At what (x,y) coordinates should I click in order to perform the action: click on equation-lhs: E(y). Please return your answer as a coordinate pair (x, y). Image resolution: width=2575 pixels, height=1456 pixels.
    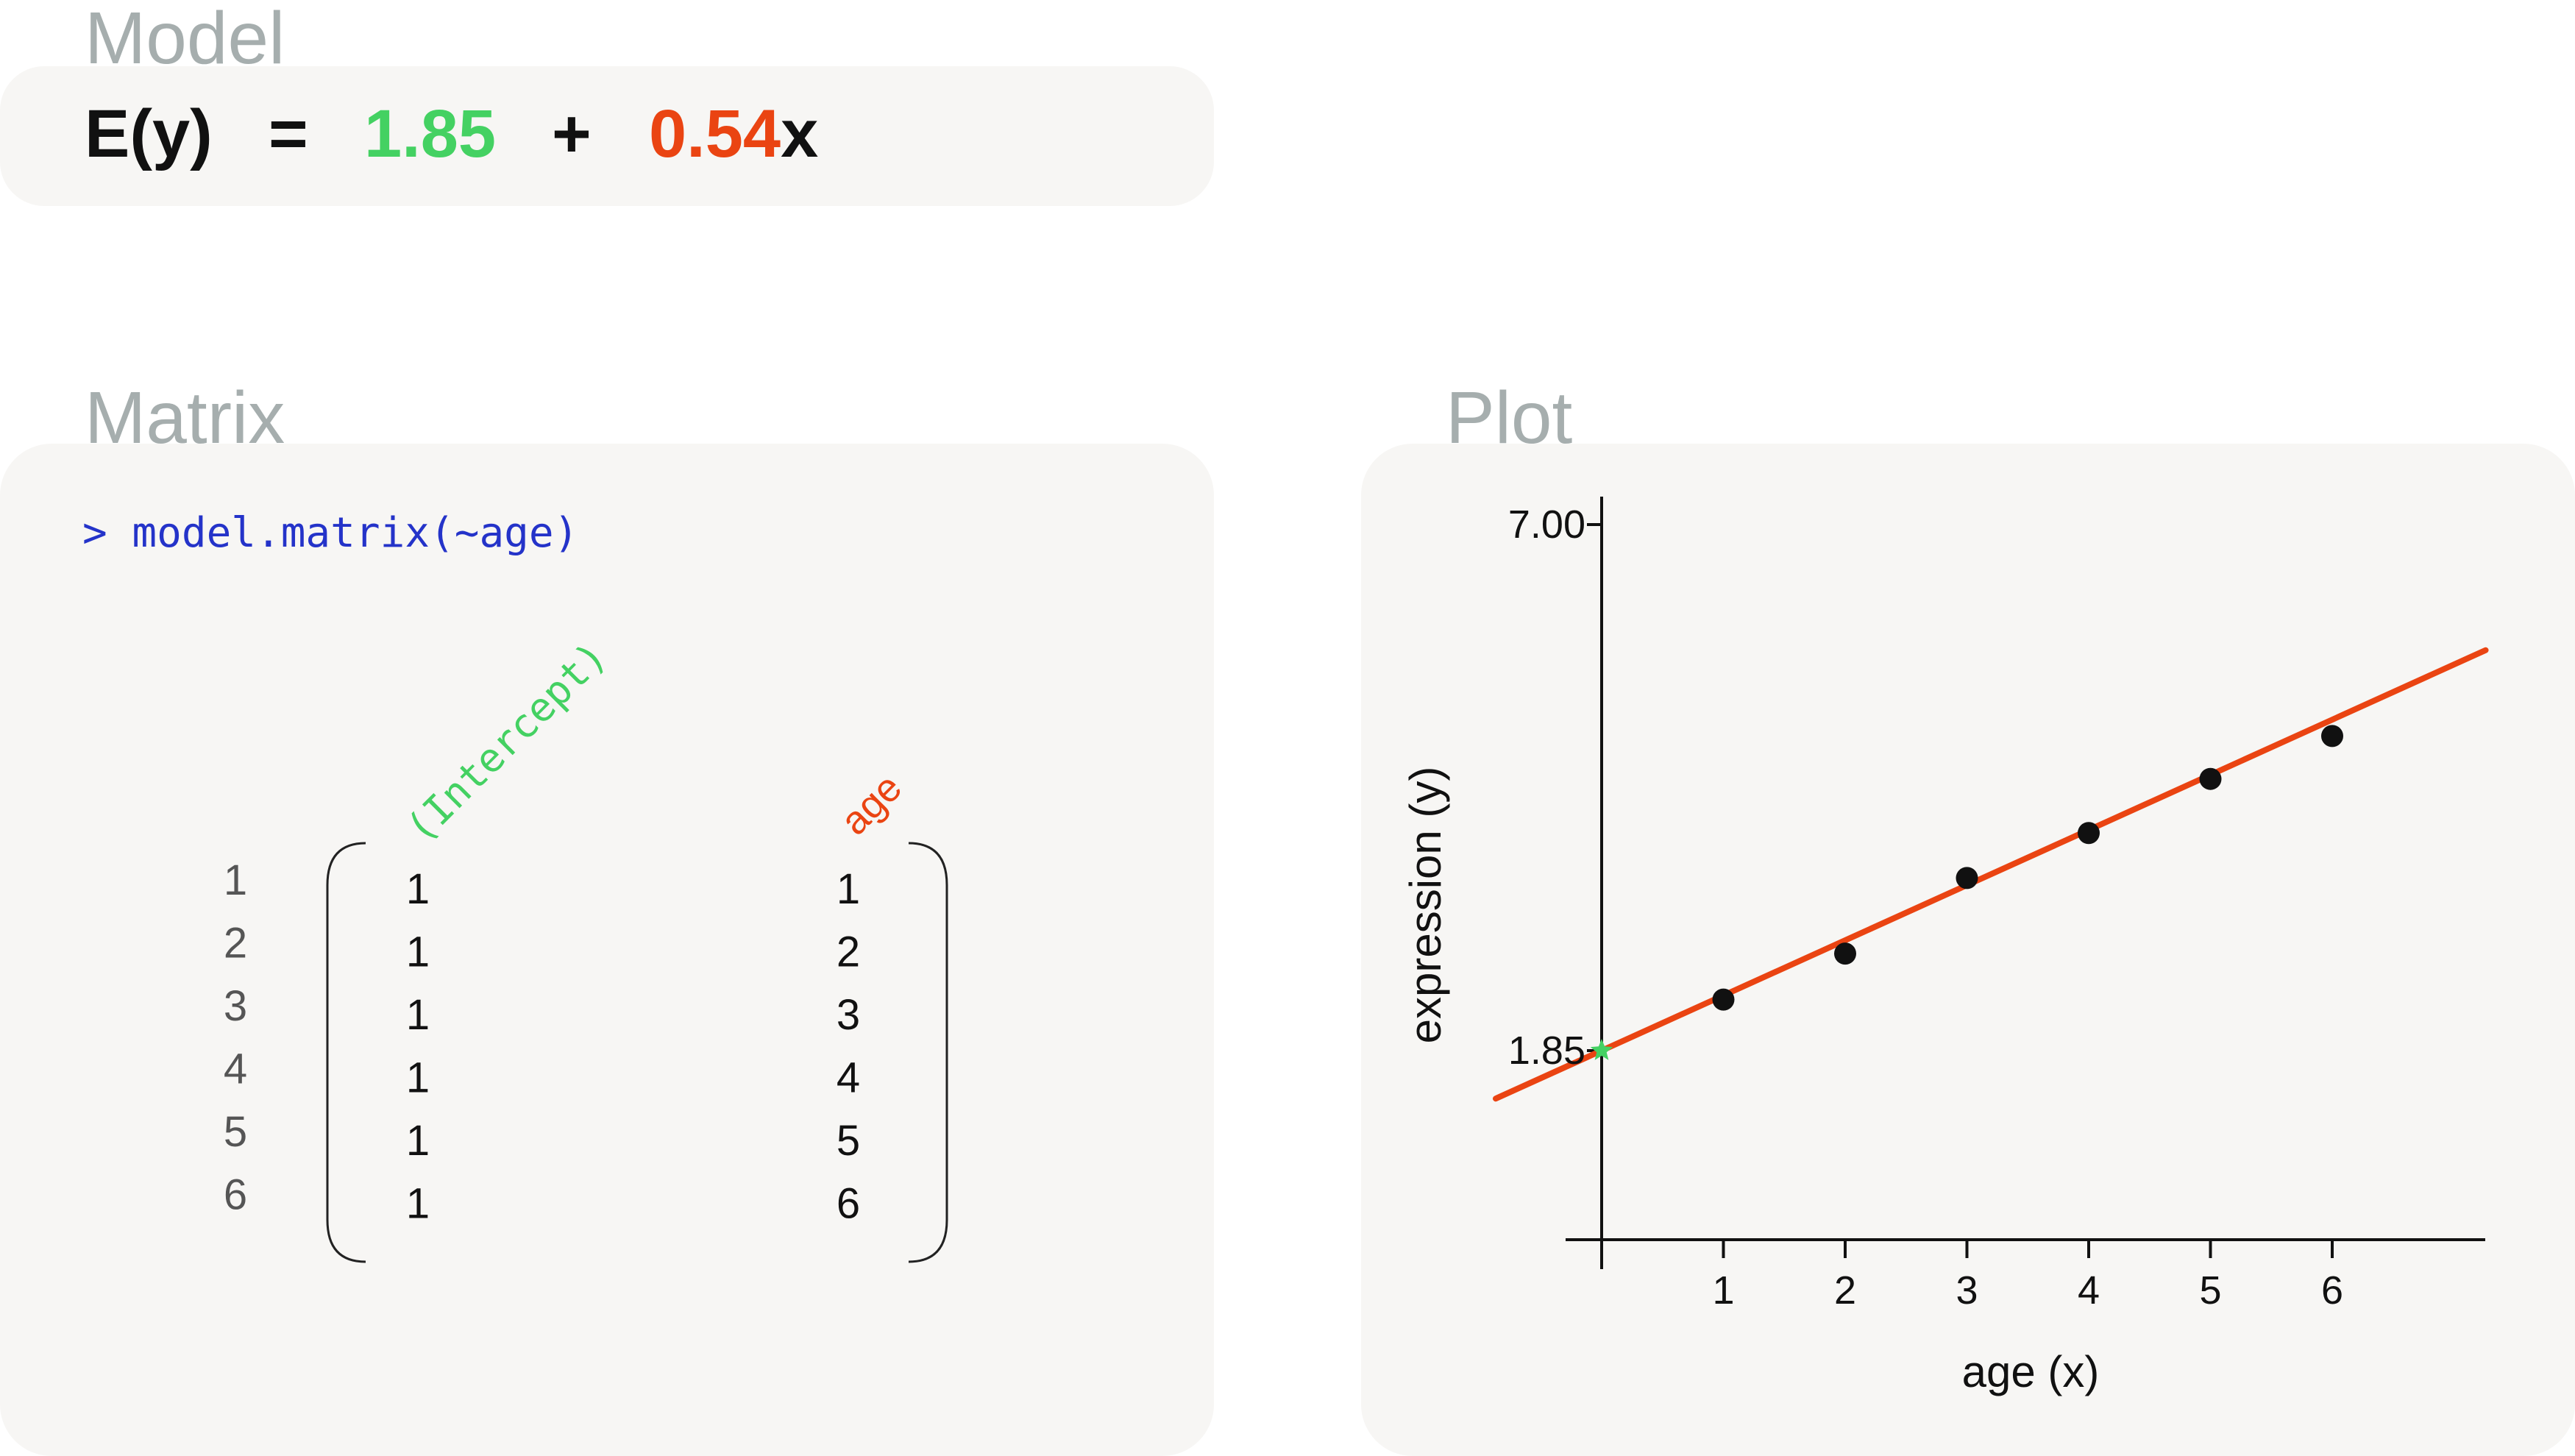
    Looking at the image, I should click on (149, 134).